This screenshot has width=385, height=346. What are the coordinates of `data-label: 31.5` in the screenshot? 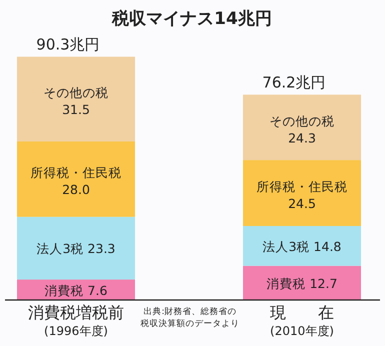 It's located at (76, 110).